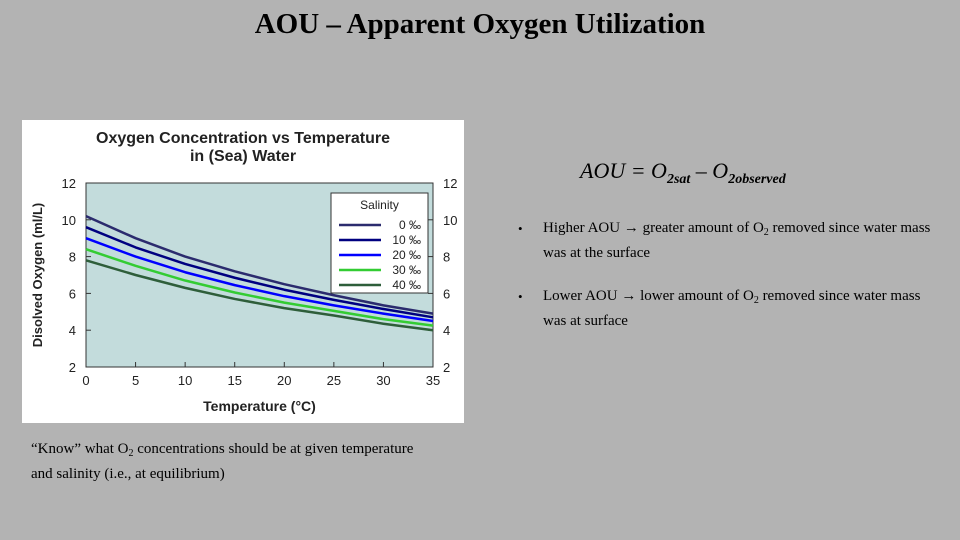 This screenshot has width=960, height=540. I want to click on x-tick-label: 30, so click(383, 380).